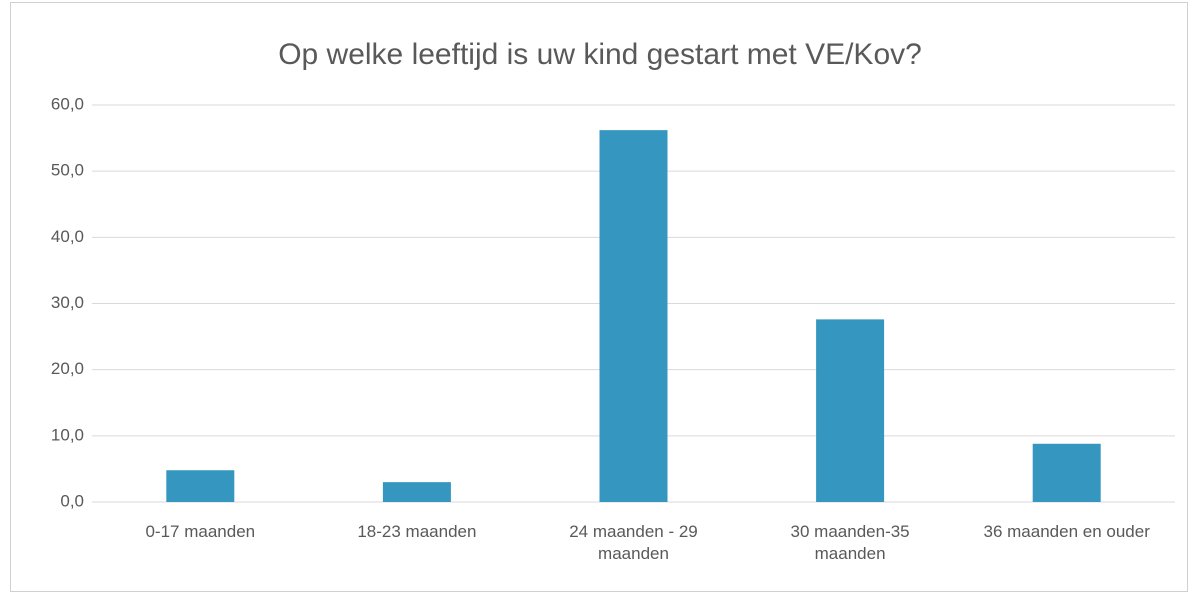 The width and height of the screenshot is (1197, 592). I want to click on x-tick-label: 30 maanden-35 maanden, so click(850, 542).